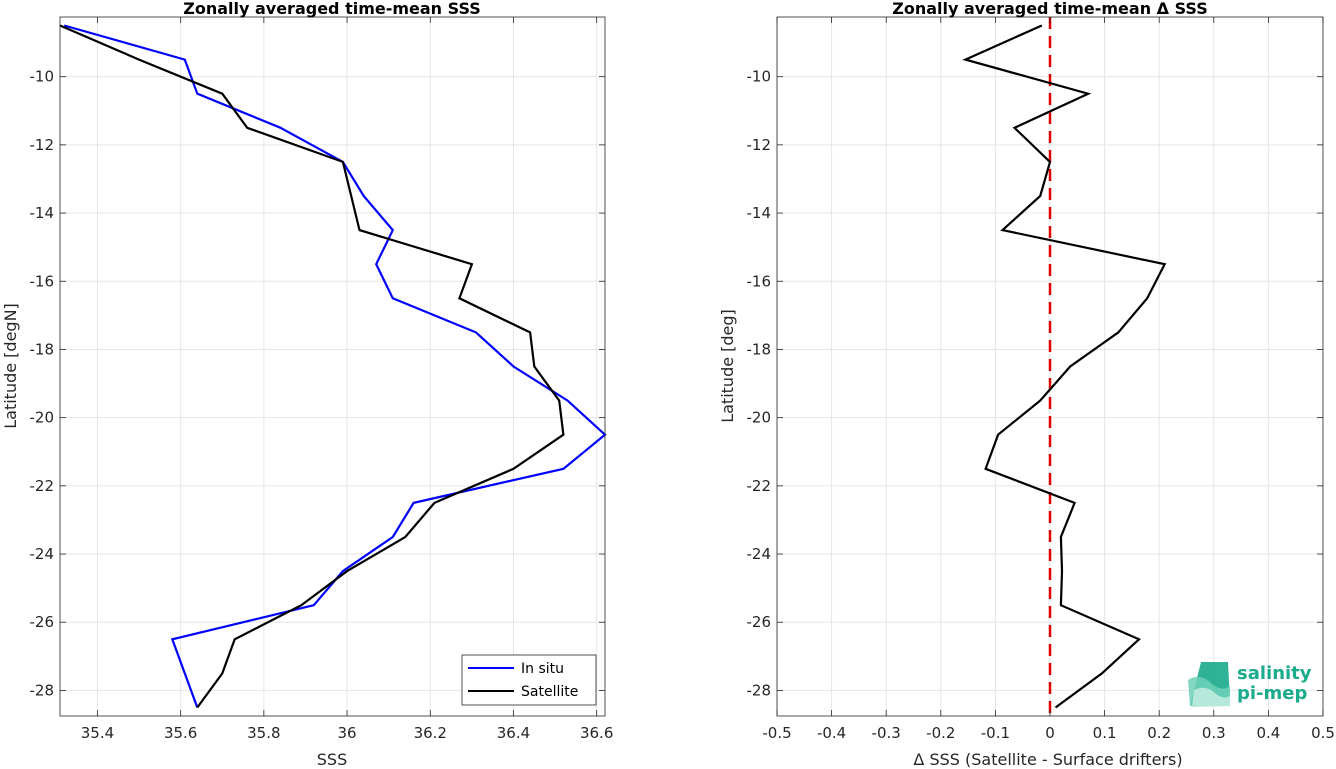 The width and height of the screenshot is (1336, 769). I want to click on left-ytick-label: -28, so click(42, 690).